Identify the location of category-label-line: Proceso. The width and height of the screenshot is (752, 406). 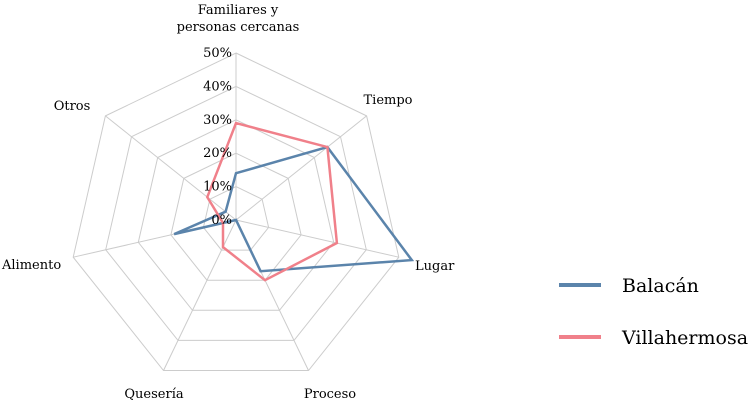
(330, 394).